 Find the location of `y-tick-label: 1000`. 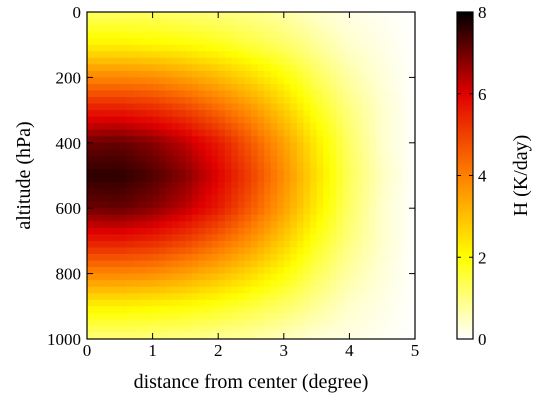

y-tick-label: 1000 is located at coordinates (64, 339).